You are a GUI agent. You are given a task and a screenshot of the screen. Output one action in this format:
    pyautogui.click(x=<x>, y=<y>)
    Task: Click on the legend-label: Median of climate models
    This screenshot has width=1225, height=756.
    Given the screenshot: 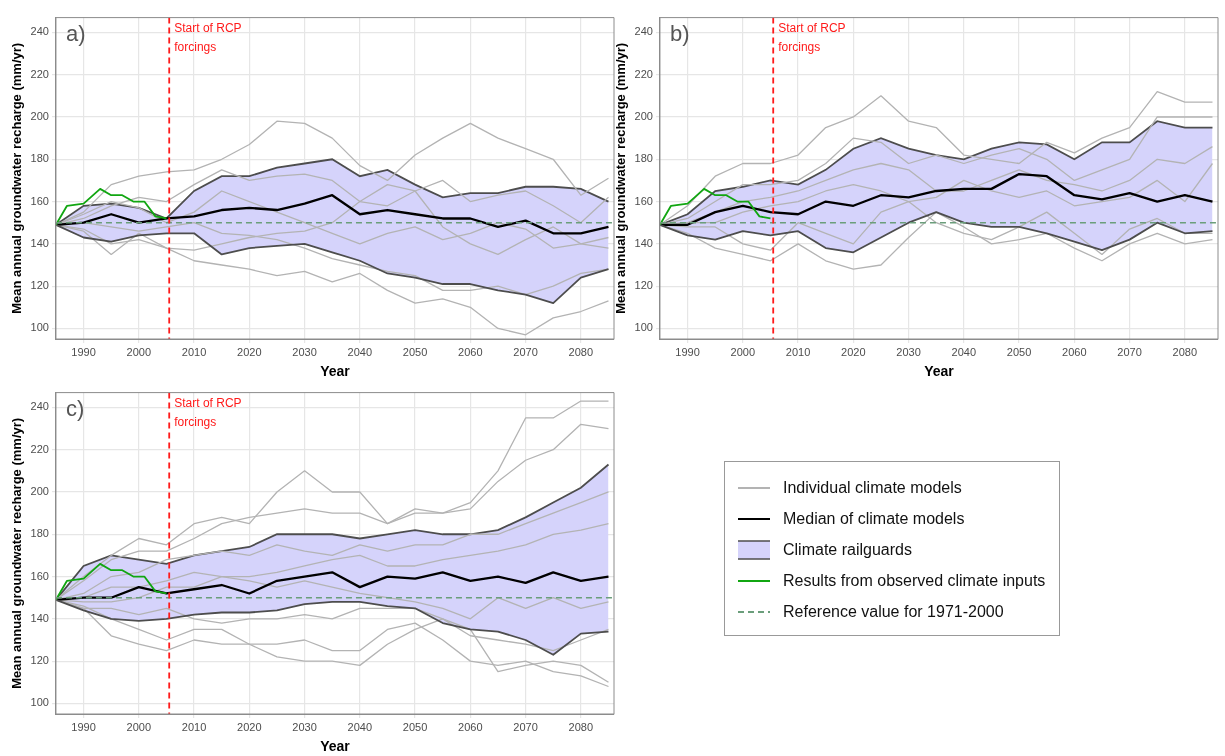 What is the action you would take?
    pyautogui.click(x=874, y=518)
    